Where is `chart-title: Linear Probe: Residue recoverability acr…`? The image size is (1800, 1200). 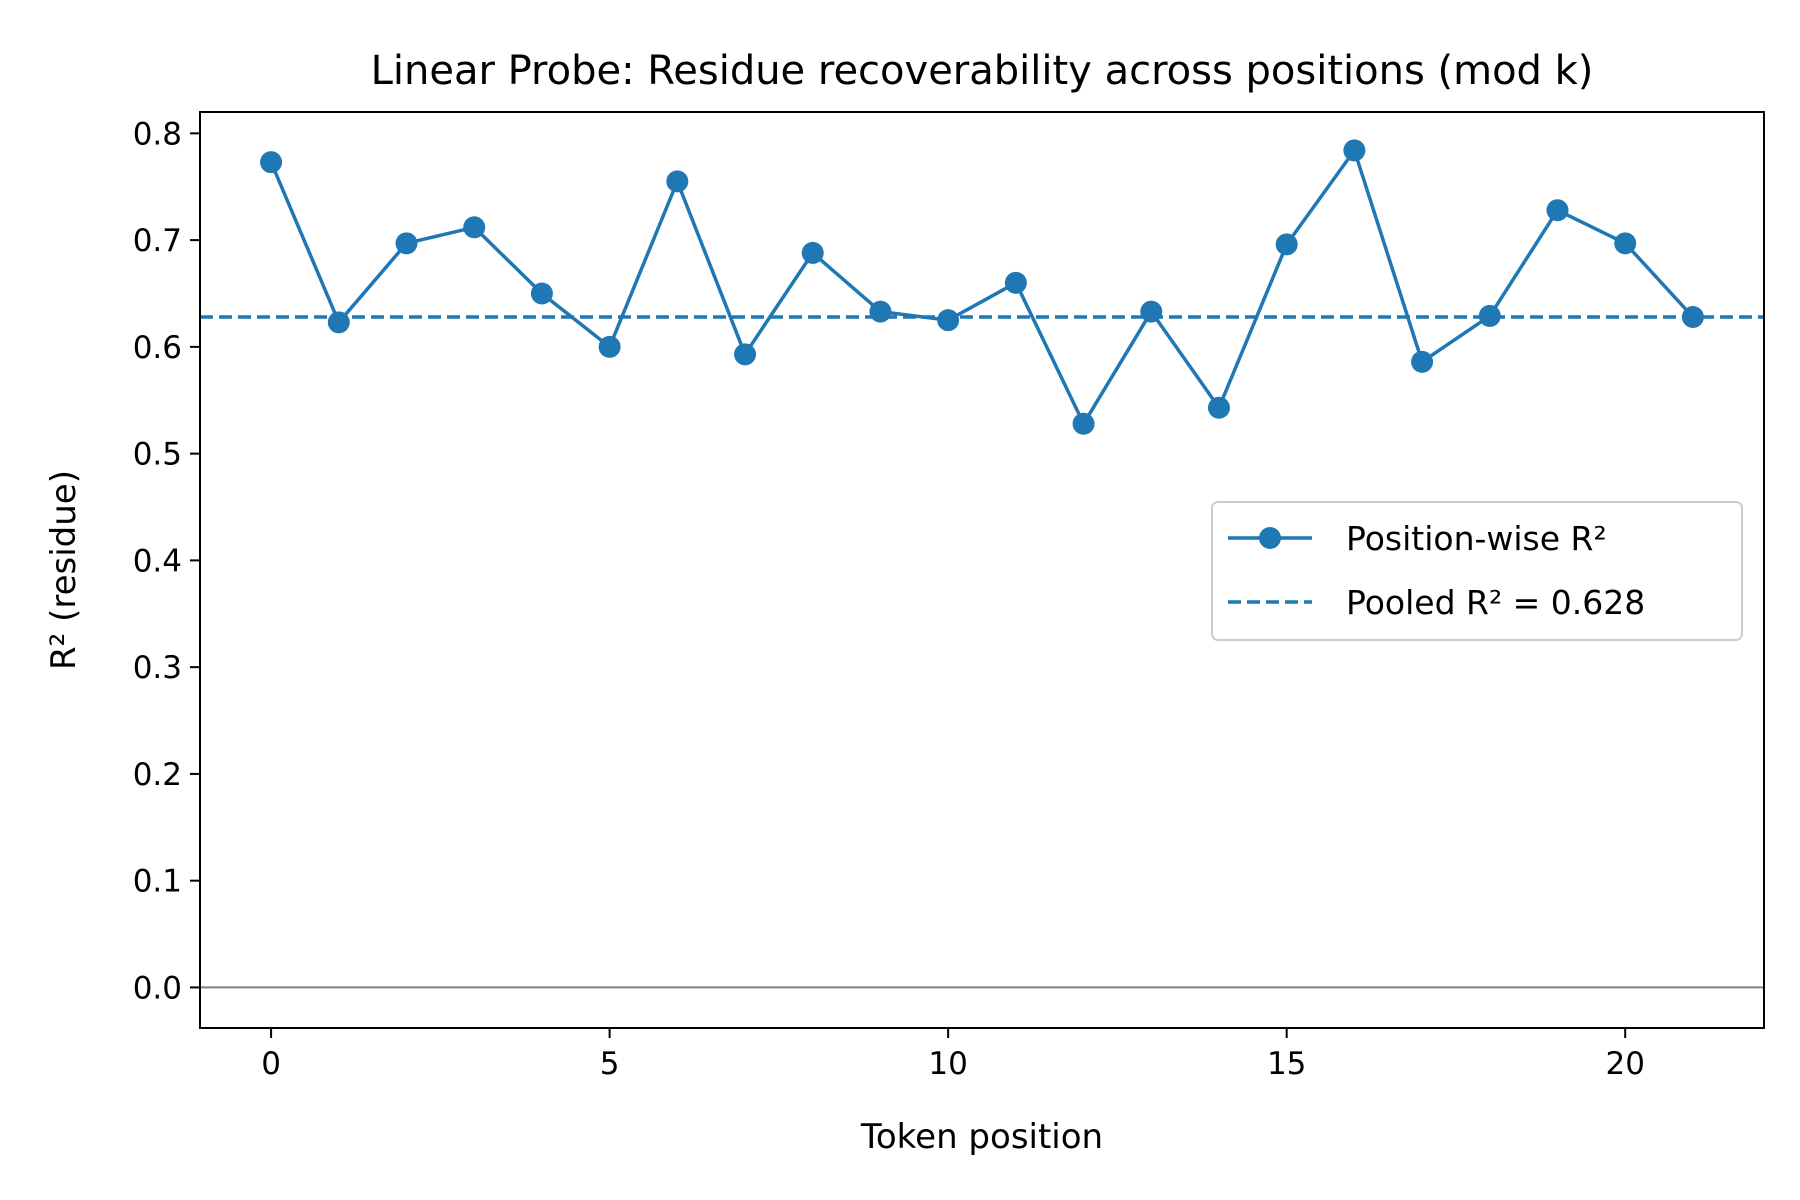 chart-title: Linear Probe: Residue recoverability acr… is located at coordinates (982, 71).